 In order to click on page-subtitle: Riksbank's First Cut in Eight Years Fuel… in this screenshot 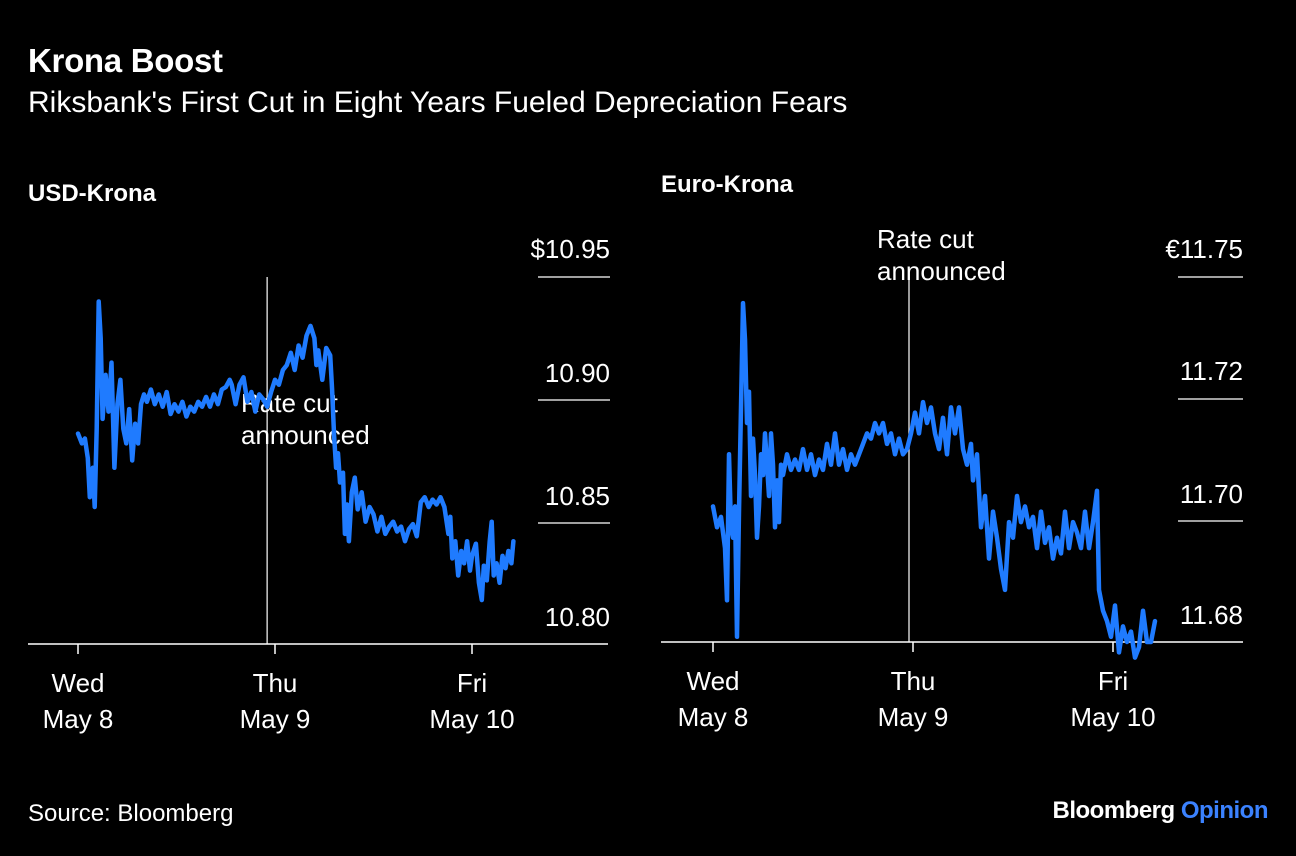, I will do `click(438, 102)`.